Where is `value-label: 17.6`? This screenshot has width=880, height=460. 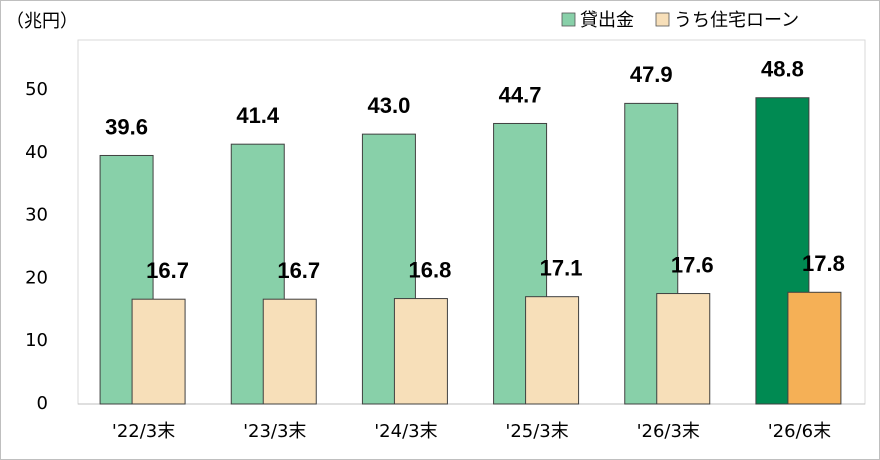 value-label: 17.6 is located at coordinates (692, 264).